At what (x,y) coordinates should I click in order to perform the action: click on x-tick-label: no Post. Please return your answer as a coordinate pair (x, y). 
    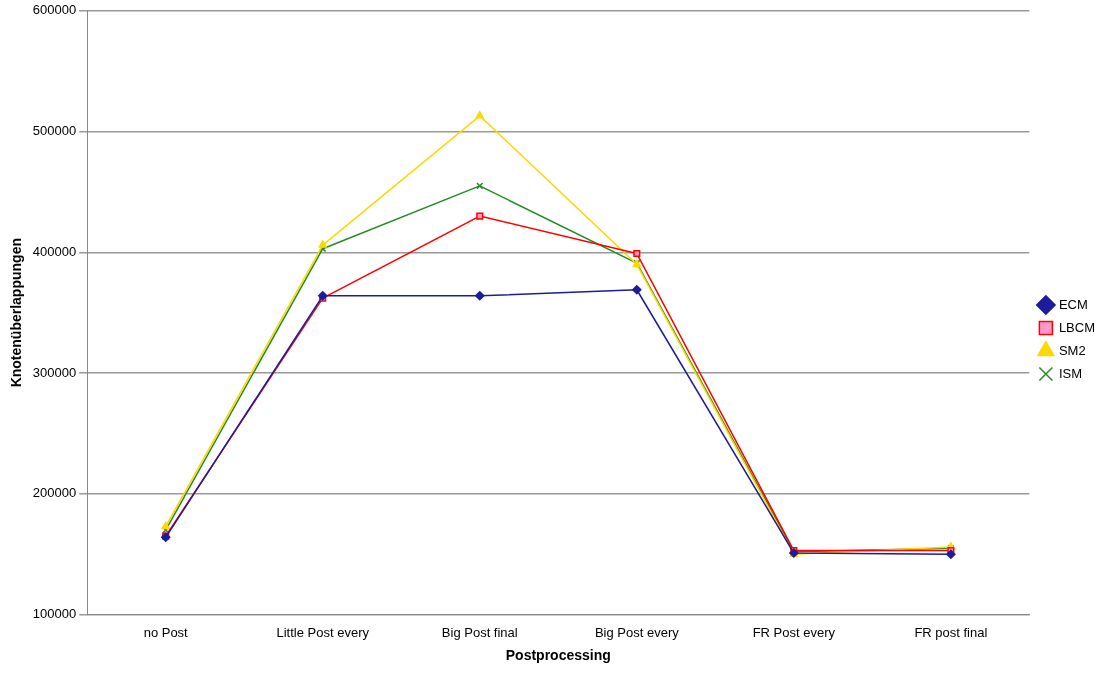
    Looking at the image, I should click on (166, 632).